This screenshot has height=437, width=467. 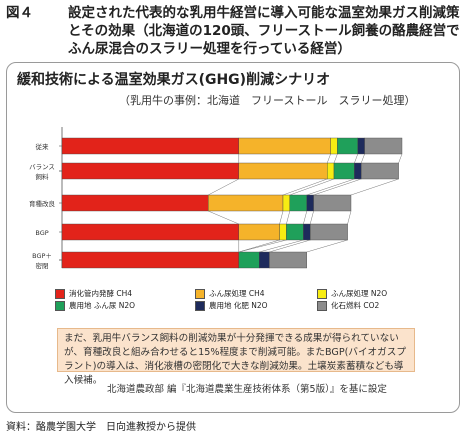 What do you see at coordinates (102, 305) in the screenshot?
I see `legend-label: 農用地 ふん尿 N2O` at bounding box center [102, 305].